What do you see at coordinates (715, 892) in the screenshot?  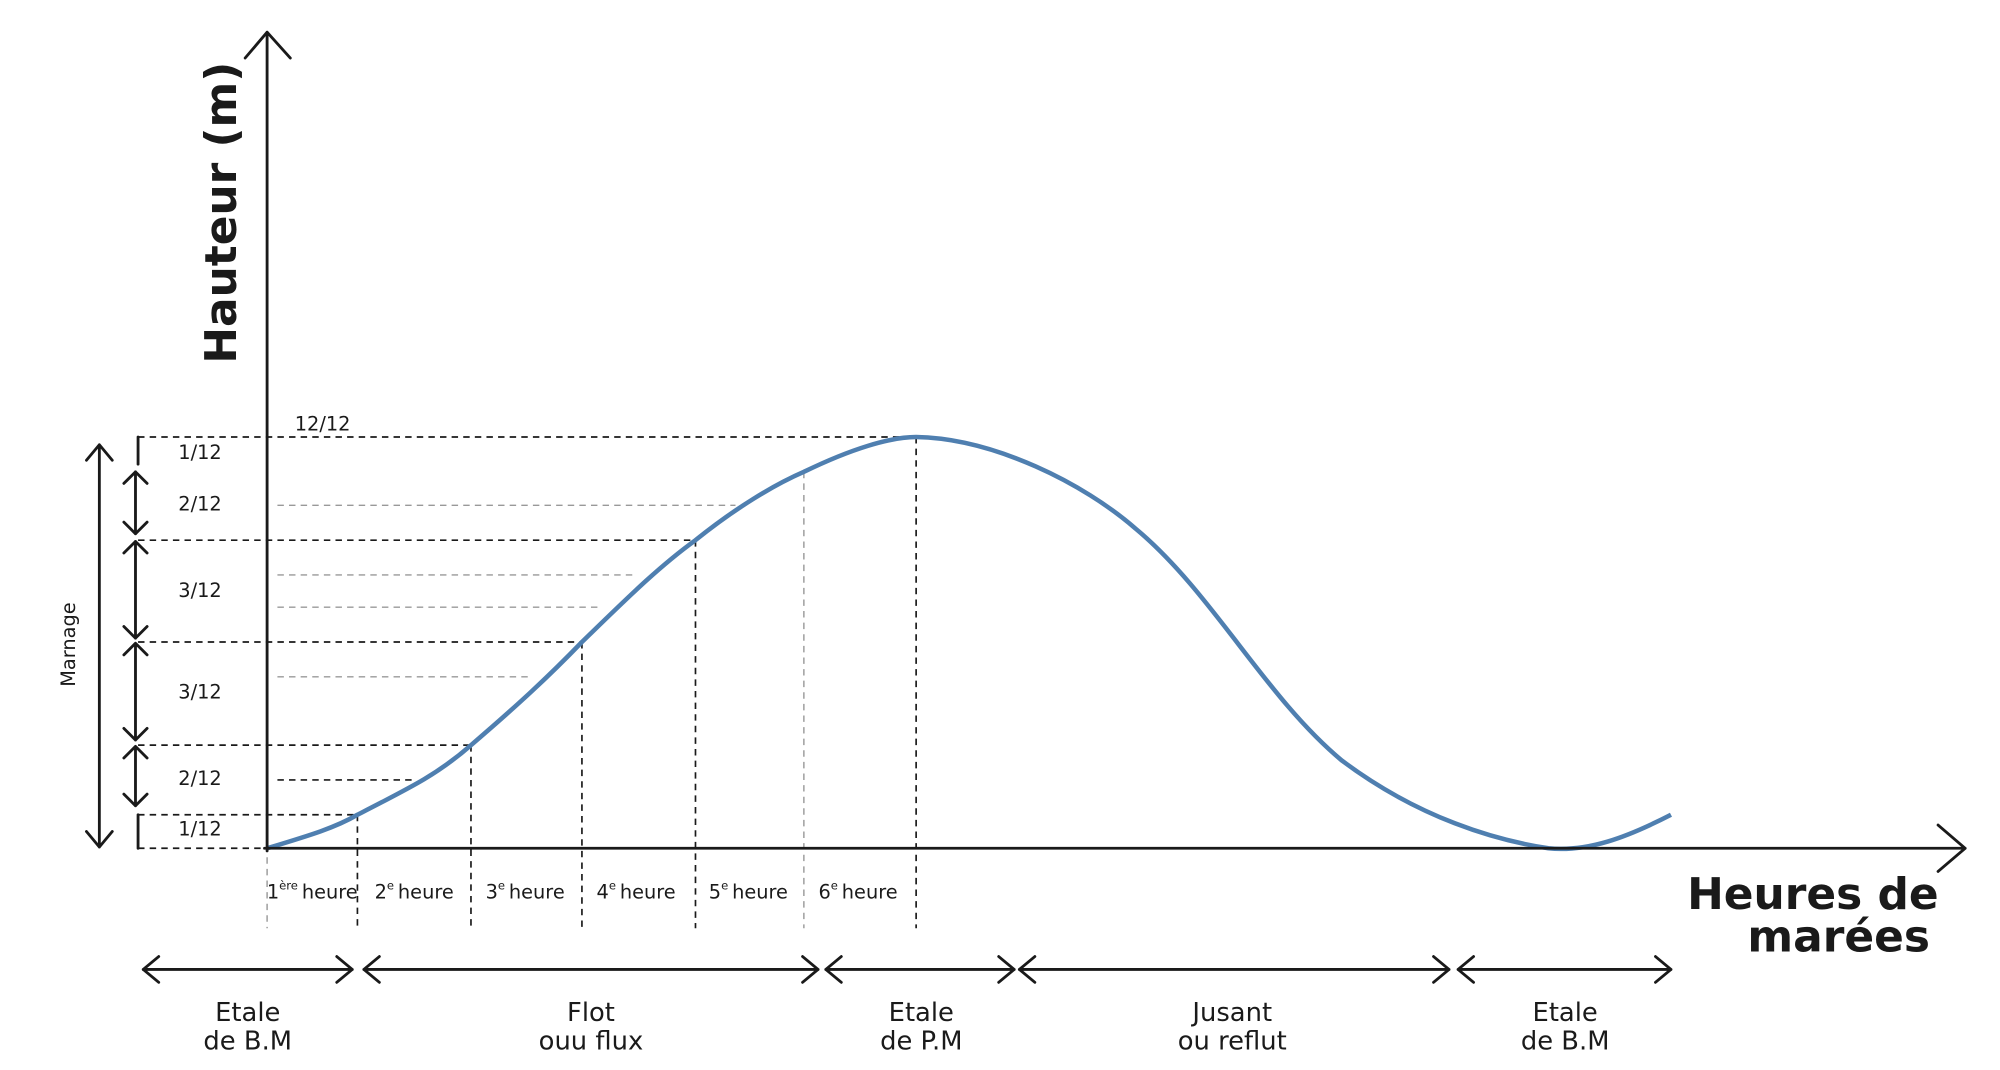 I see `hour-number: 5` at bounding box center [715, 892].